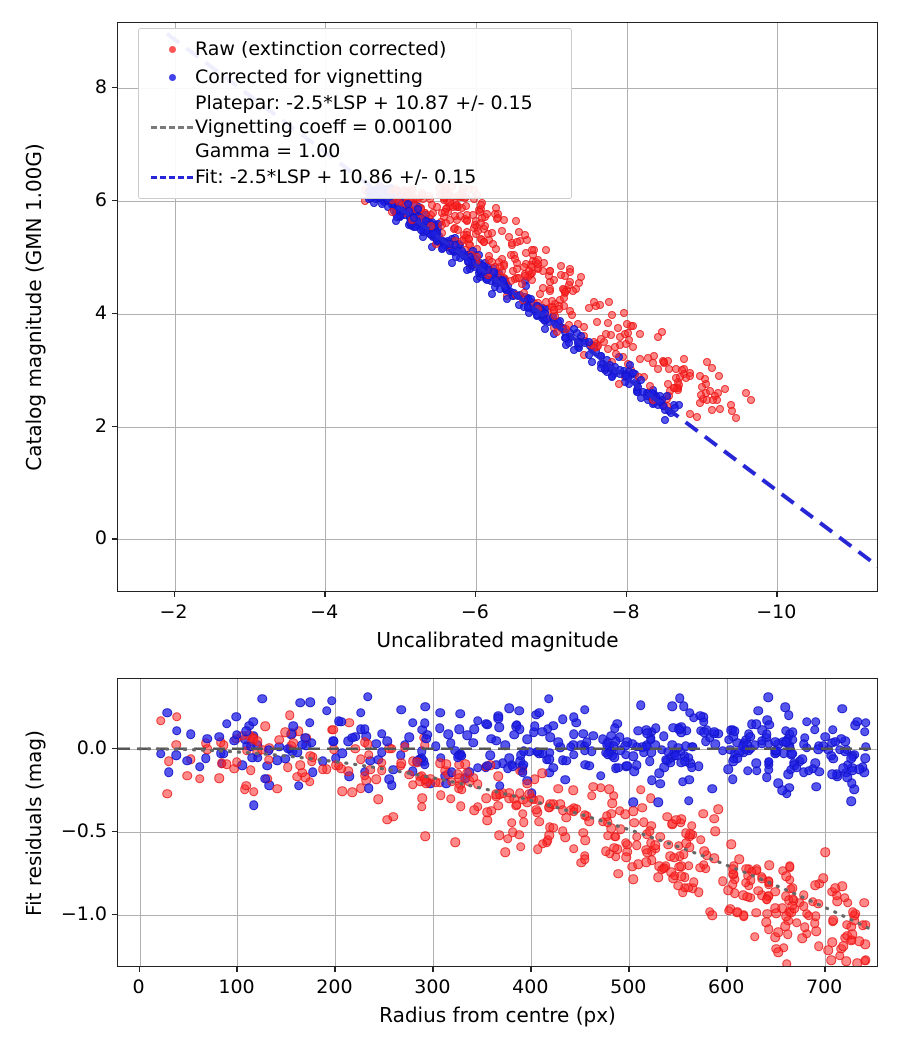  I want to click on legend-marker-raw-dot-icon, so click(172, 49).